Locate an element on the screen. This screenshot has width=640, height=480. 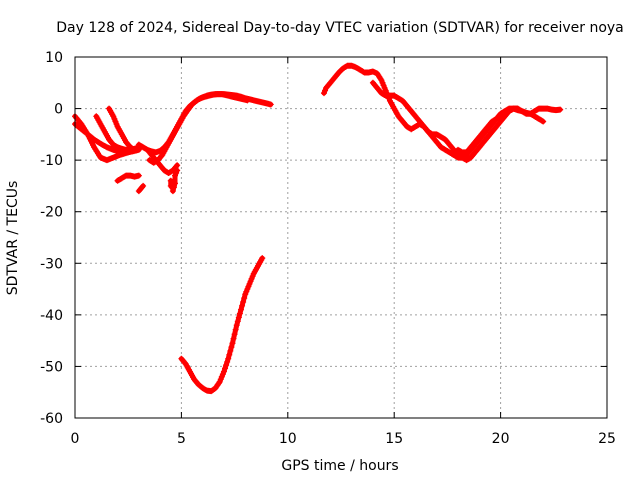
x-tick-label: 25 is located at coordinates (607, 439).